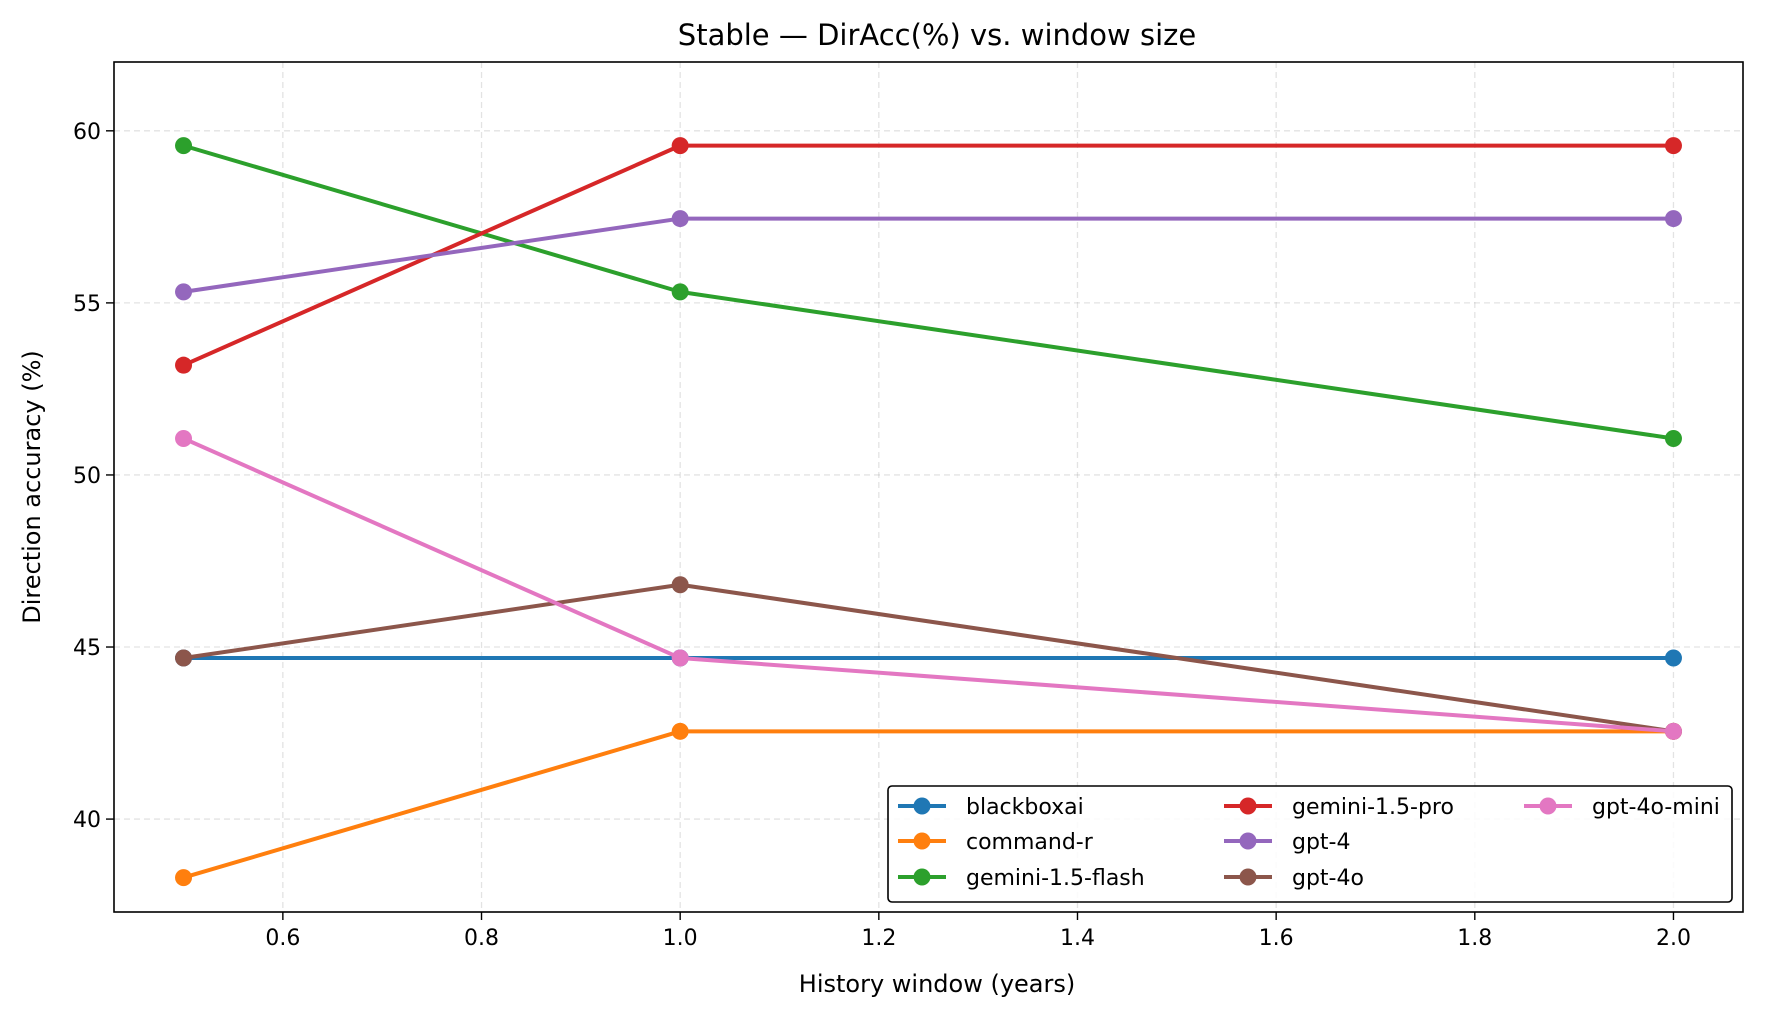 The width and height of the screenshot is (1778, 1021). Describe the element at coordinates (1373, 807) in the screenshot. I see `legend-label: gemini-1.5-pro` at that location.